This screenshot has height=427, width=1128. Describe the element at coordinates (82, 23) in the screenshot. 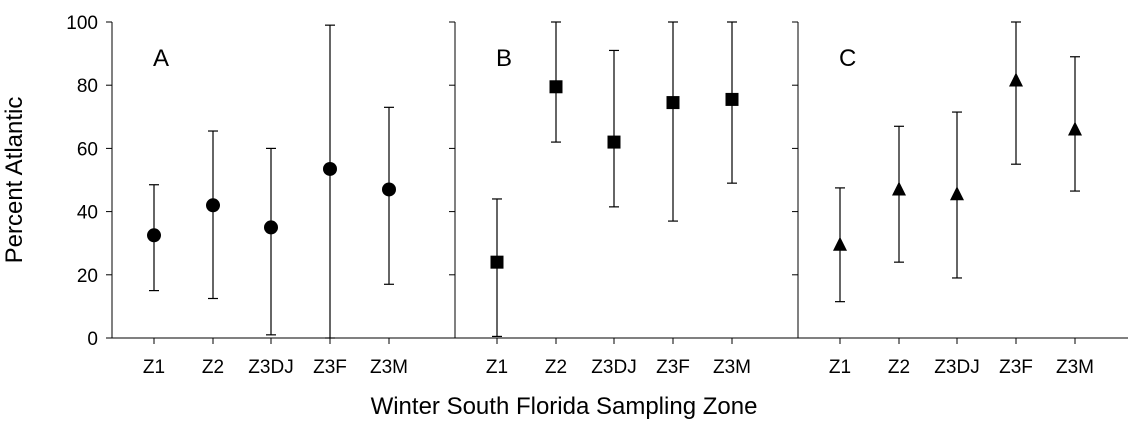

I see `y-tick-label: 100` at that location.